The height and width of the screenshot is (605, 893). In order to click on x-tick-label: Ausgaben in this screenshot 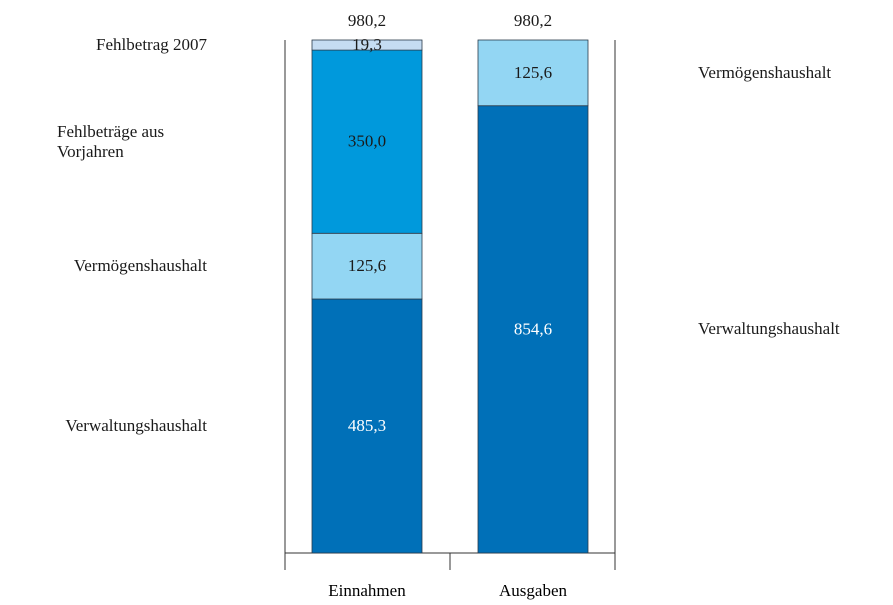, I will do `click(533, 590)`.